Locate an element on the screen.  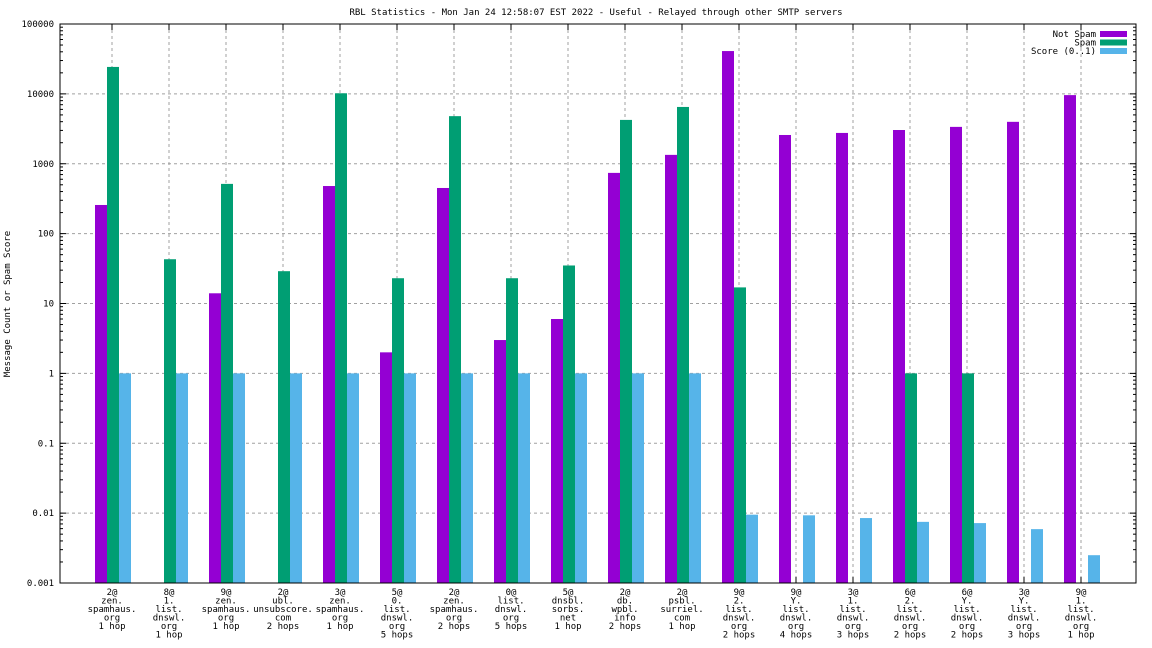
x-tick-label: com is located at coordinates (283, 619).